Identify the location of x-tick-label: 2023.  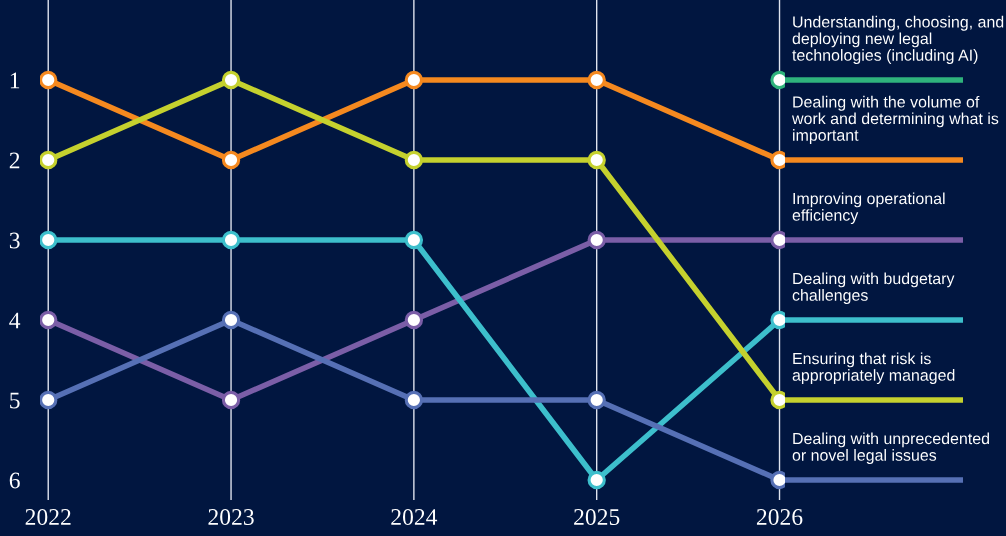
(231, 517).